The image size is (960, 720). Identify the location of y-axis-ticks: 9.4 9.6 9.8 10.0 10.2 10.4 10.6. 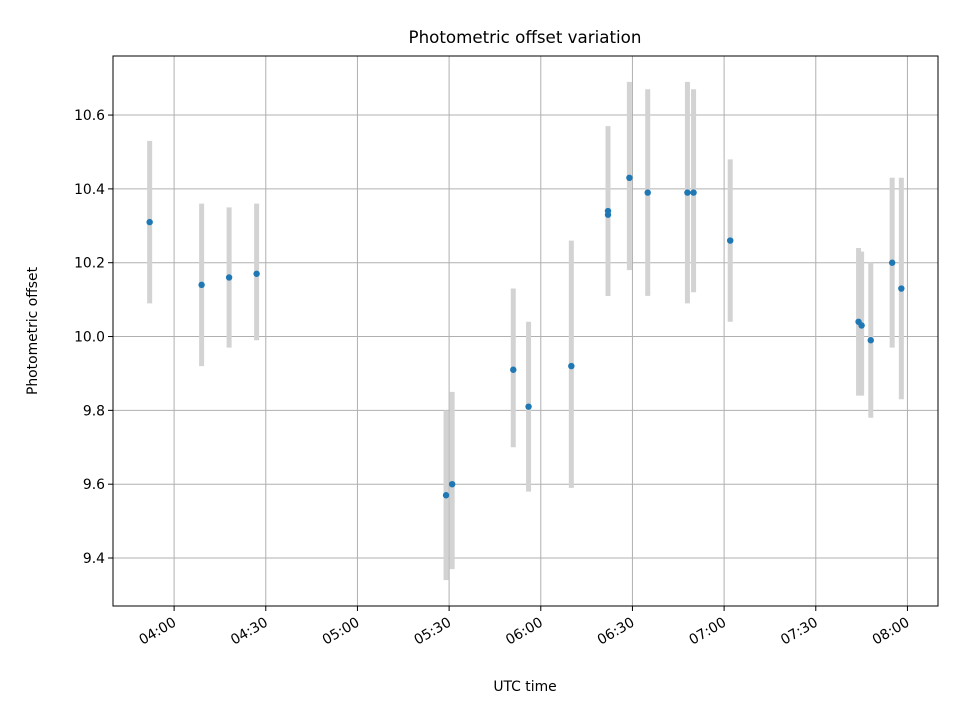
(93, 337).